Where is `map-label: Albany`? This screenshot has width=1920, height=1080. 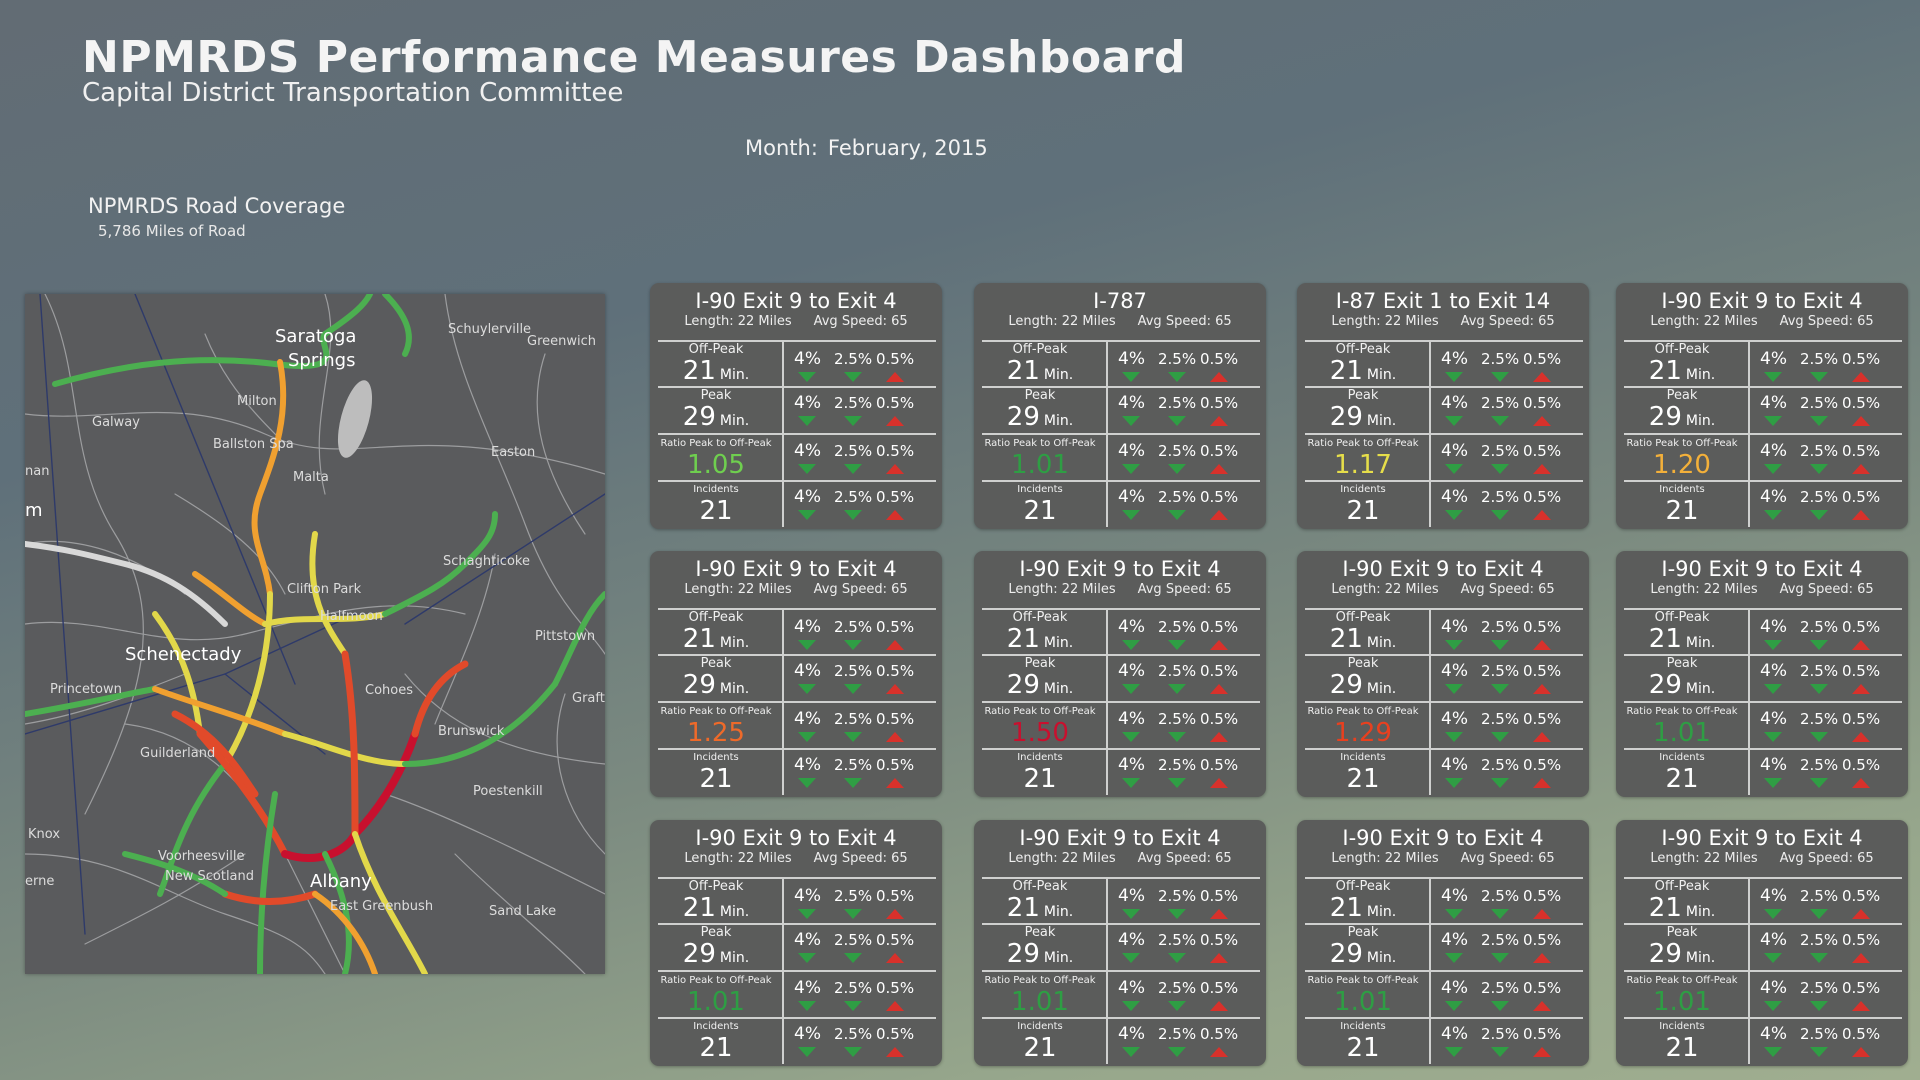
map-label: Albany is located at coordinates (341, 881).